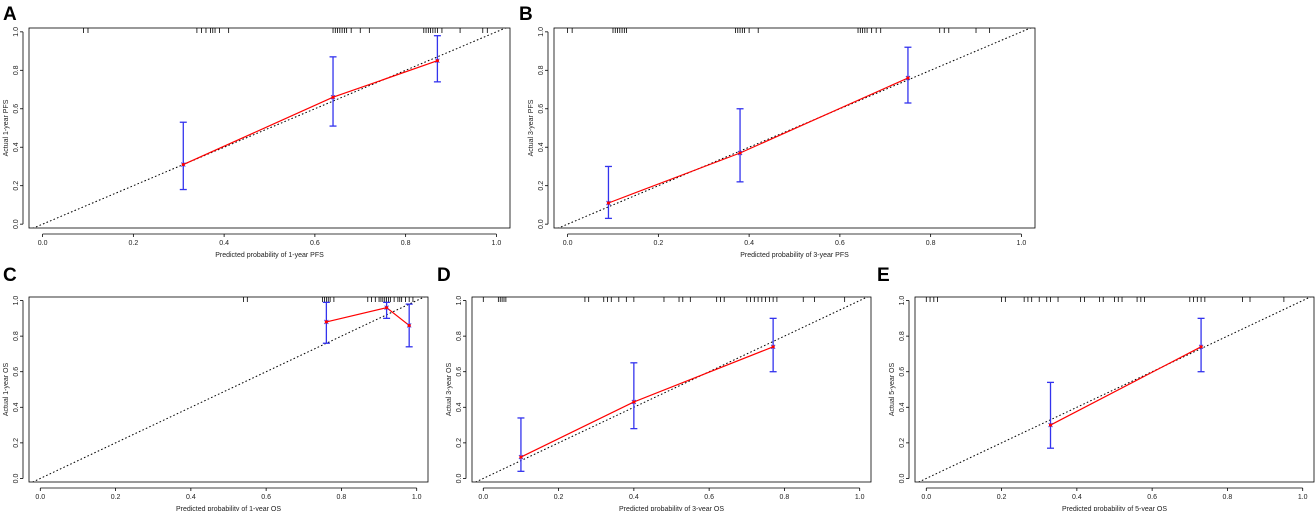  I want to click on x-axis-title: Predicted probability of 3-year OS, so click(671, 508).